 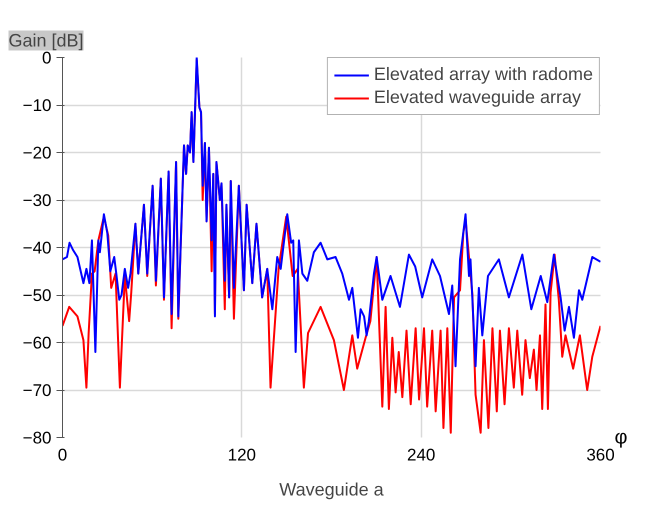 What do you see at coordinates (46, 40) in the screenshot?
I see `y-axis-title: Gain [dB]` at bounding box center [46, 40].